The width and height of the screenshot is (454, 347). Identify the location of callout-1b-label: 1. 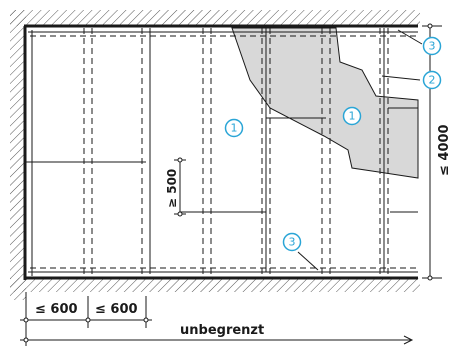
(352, 116).